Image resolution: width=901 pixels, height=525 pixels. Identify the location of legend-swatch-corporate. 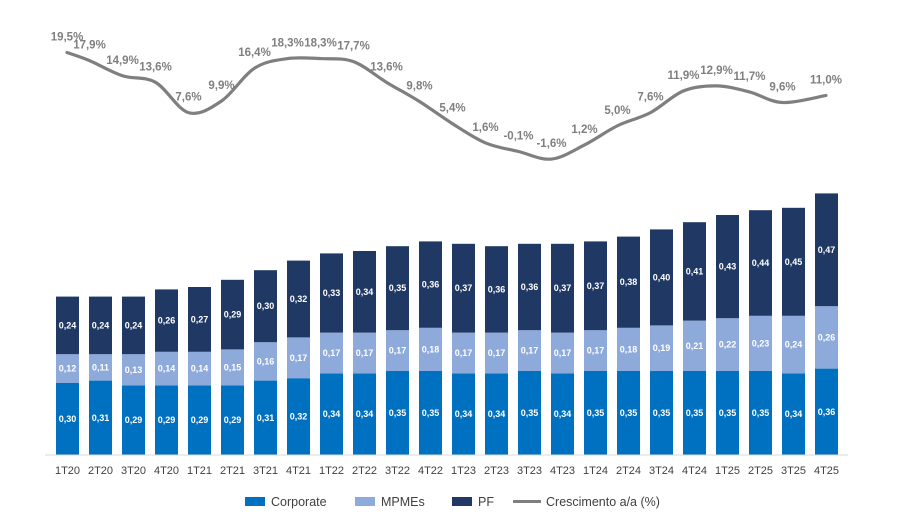
(255, 501).